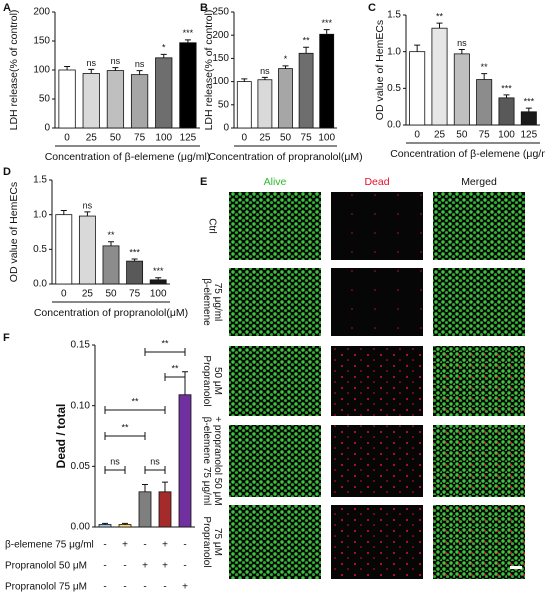  Describe the element at coordinates (81, 466) in the screenshot. I see `y-tick-label: 0.05` at that location.